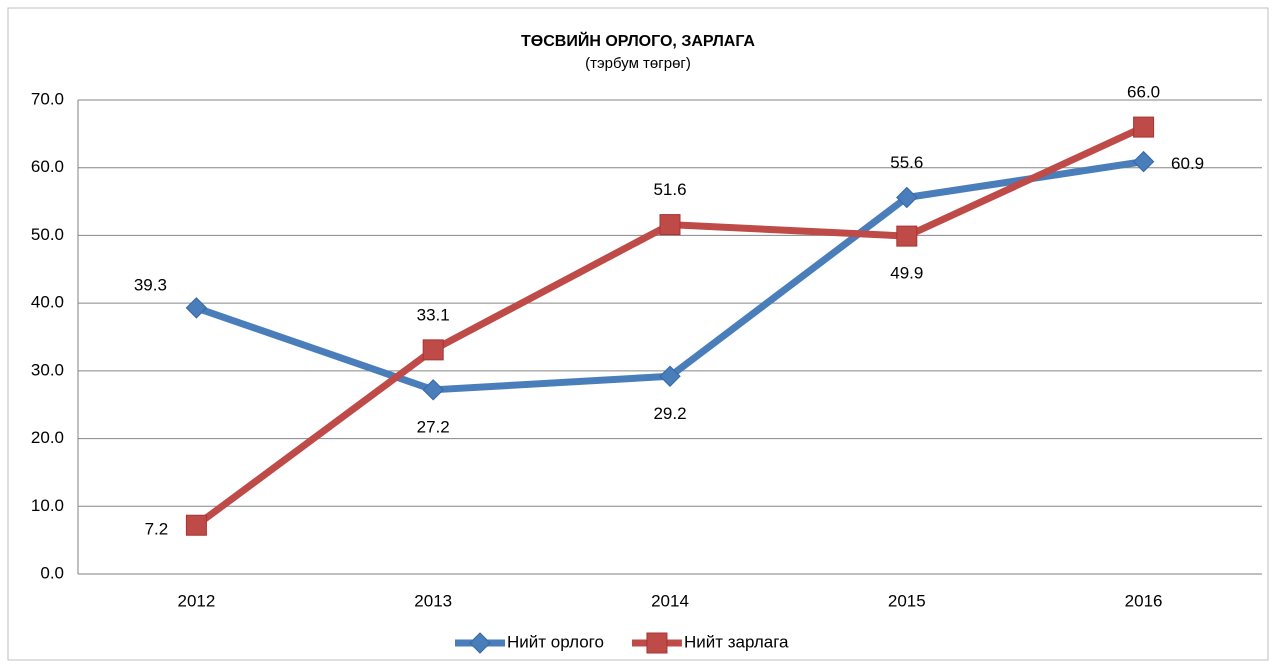 Image resolution: width=1276 pixels, height=666 pixels. What do you see at coordinates (433, 600) in the screenshot?
I see `x-tick-label: 2013` at bounding box center [433, 600].